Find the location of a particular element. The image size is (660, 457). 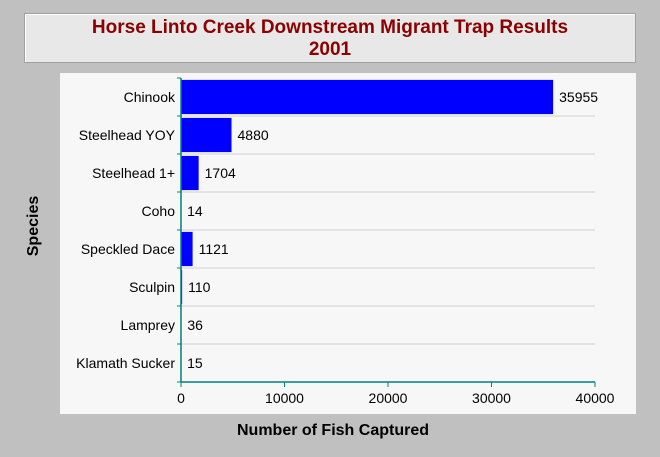

value-label: 14 is located at coordinates (195, 211).